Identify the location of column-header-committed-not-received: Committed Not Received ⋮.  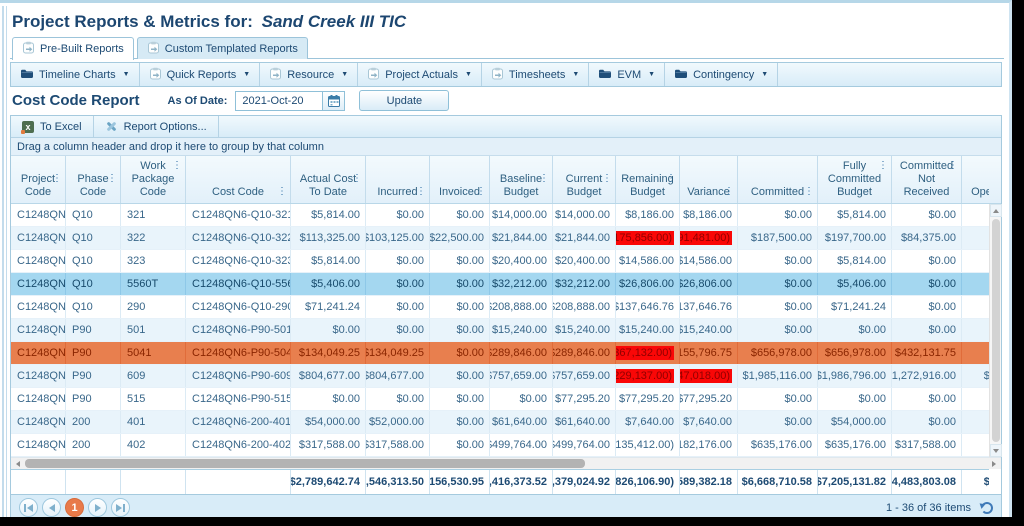
(927, 179).